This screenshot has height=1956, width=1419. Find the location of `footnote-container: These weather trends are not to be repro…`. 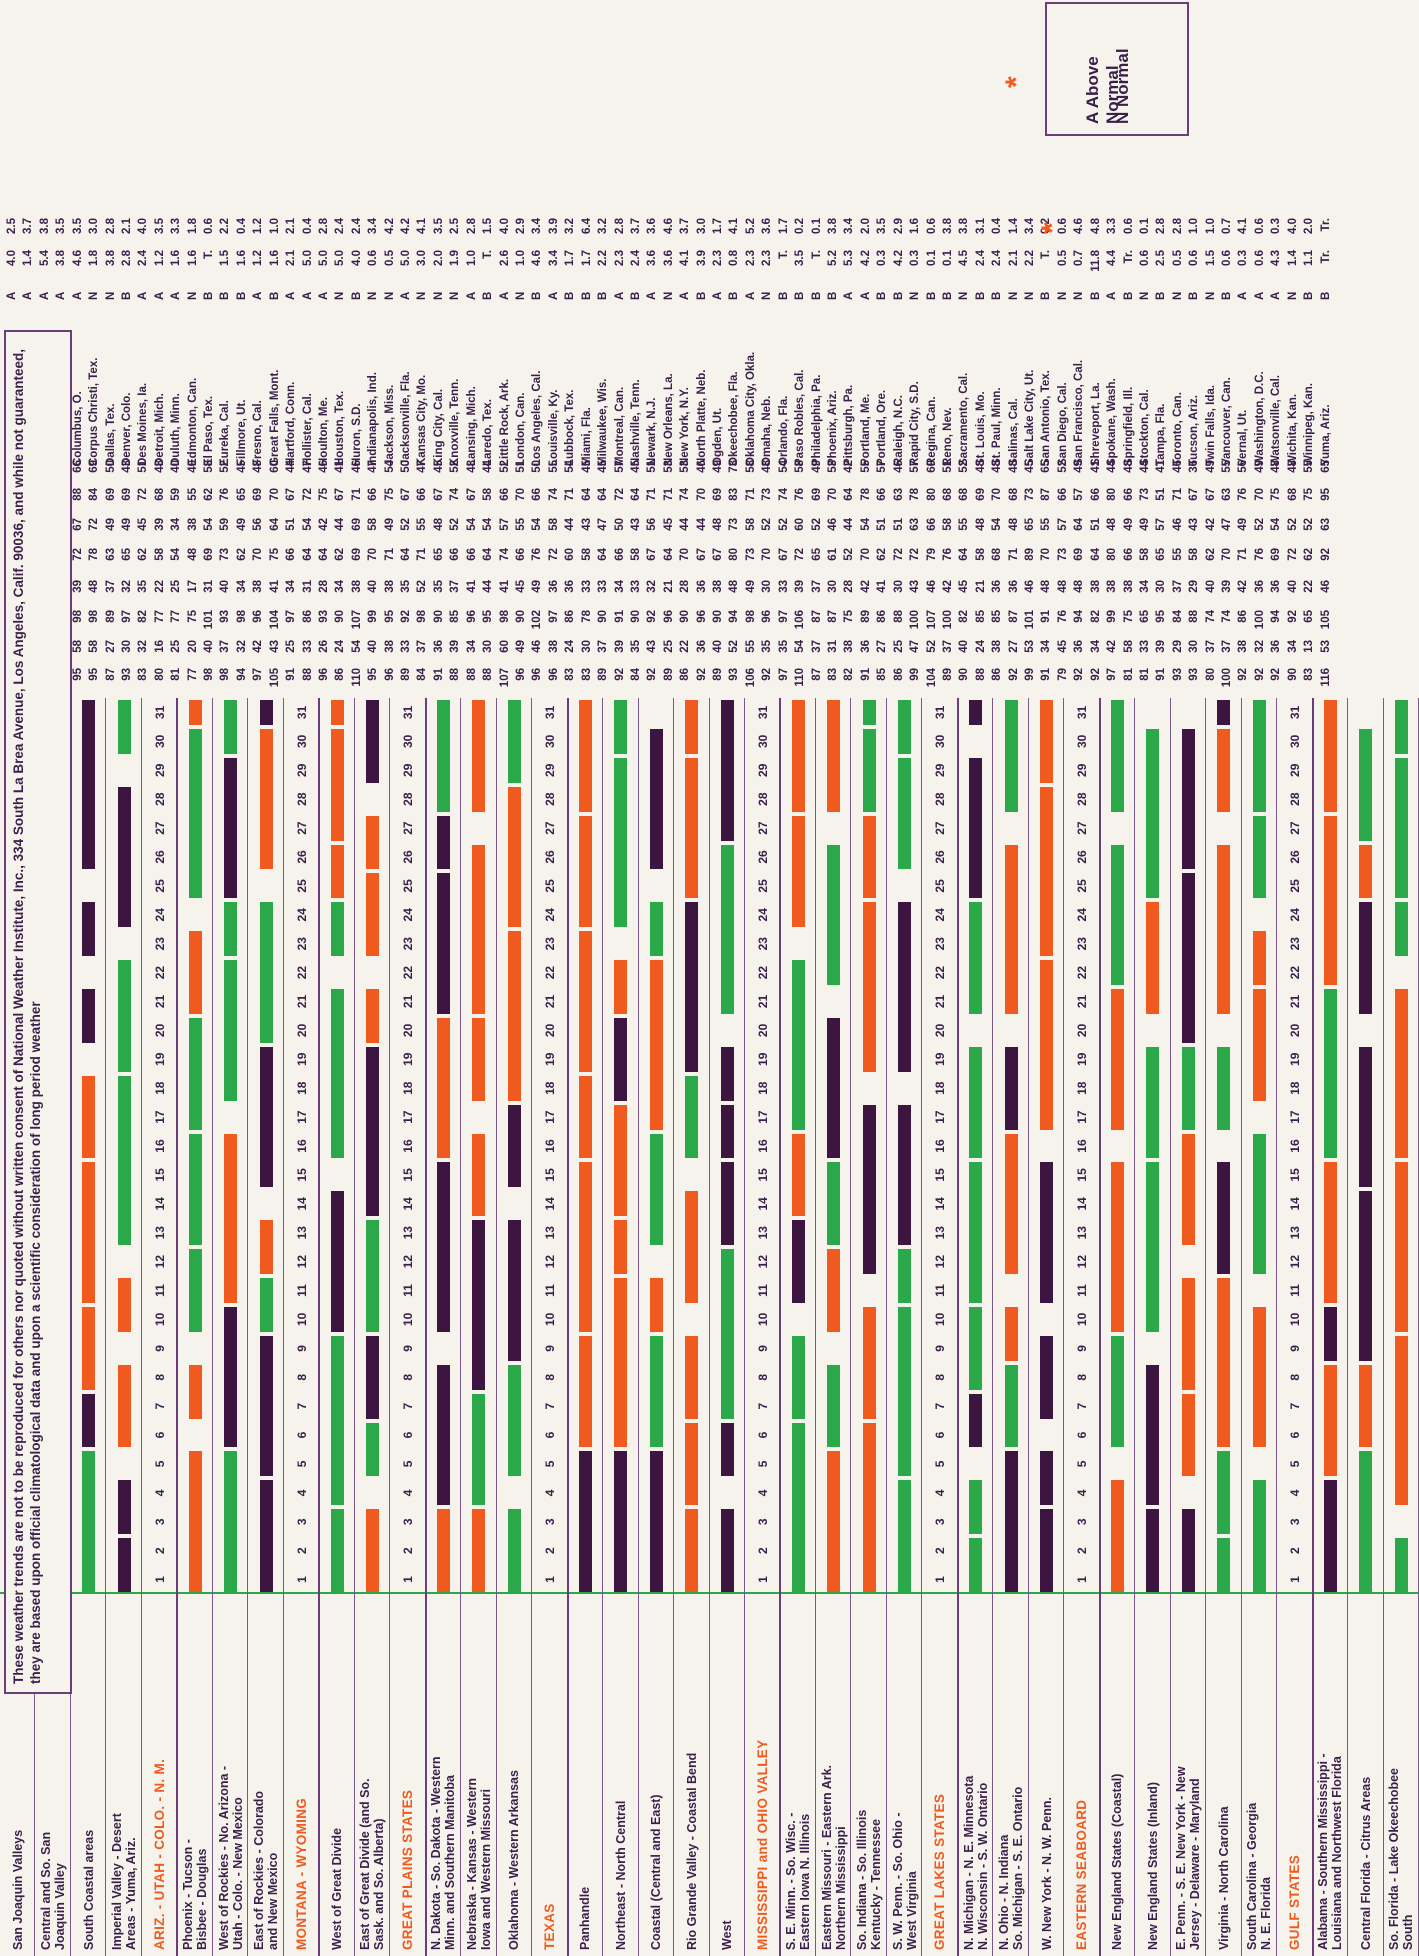

footnote-container: These weather trends are not to be repro… is located at coordinates (38, 1012).